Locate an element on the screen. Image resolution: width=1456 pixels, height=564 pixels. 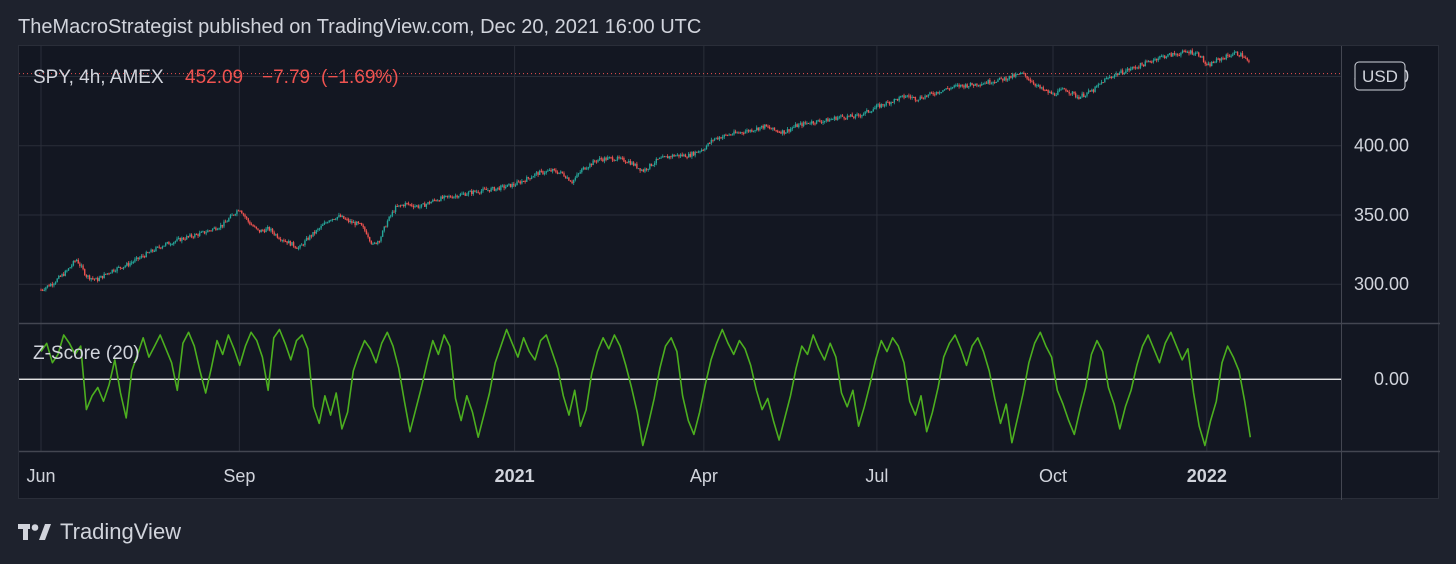
currency-button: USD is located at coordinates (1380, 76).